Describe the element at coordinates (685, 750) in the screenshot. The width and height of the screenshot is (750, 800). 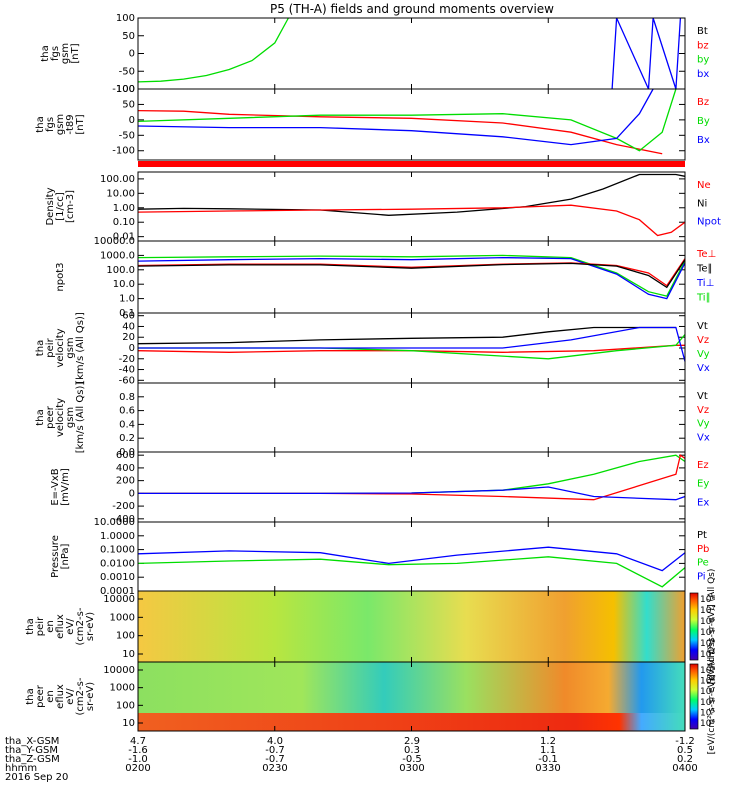
I see `time-axis-value: 0.5` at that location.